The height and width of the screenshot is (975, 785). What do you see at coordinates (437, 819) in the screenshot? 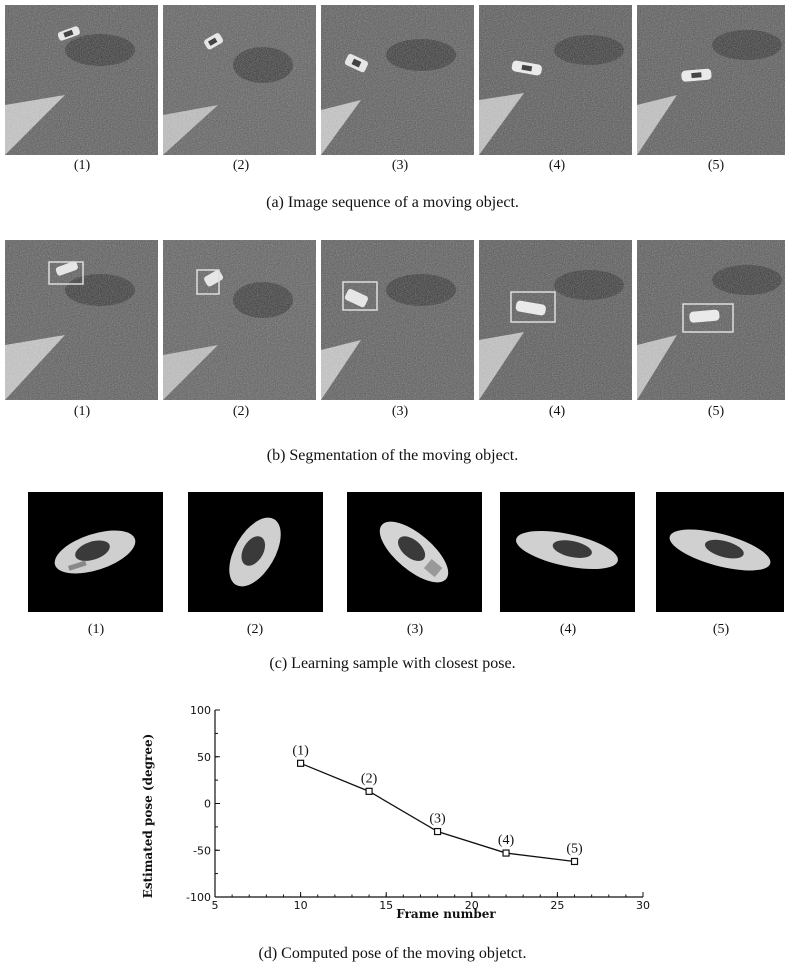
I see `point-label: (3)` at bounding box center [437, 819].